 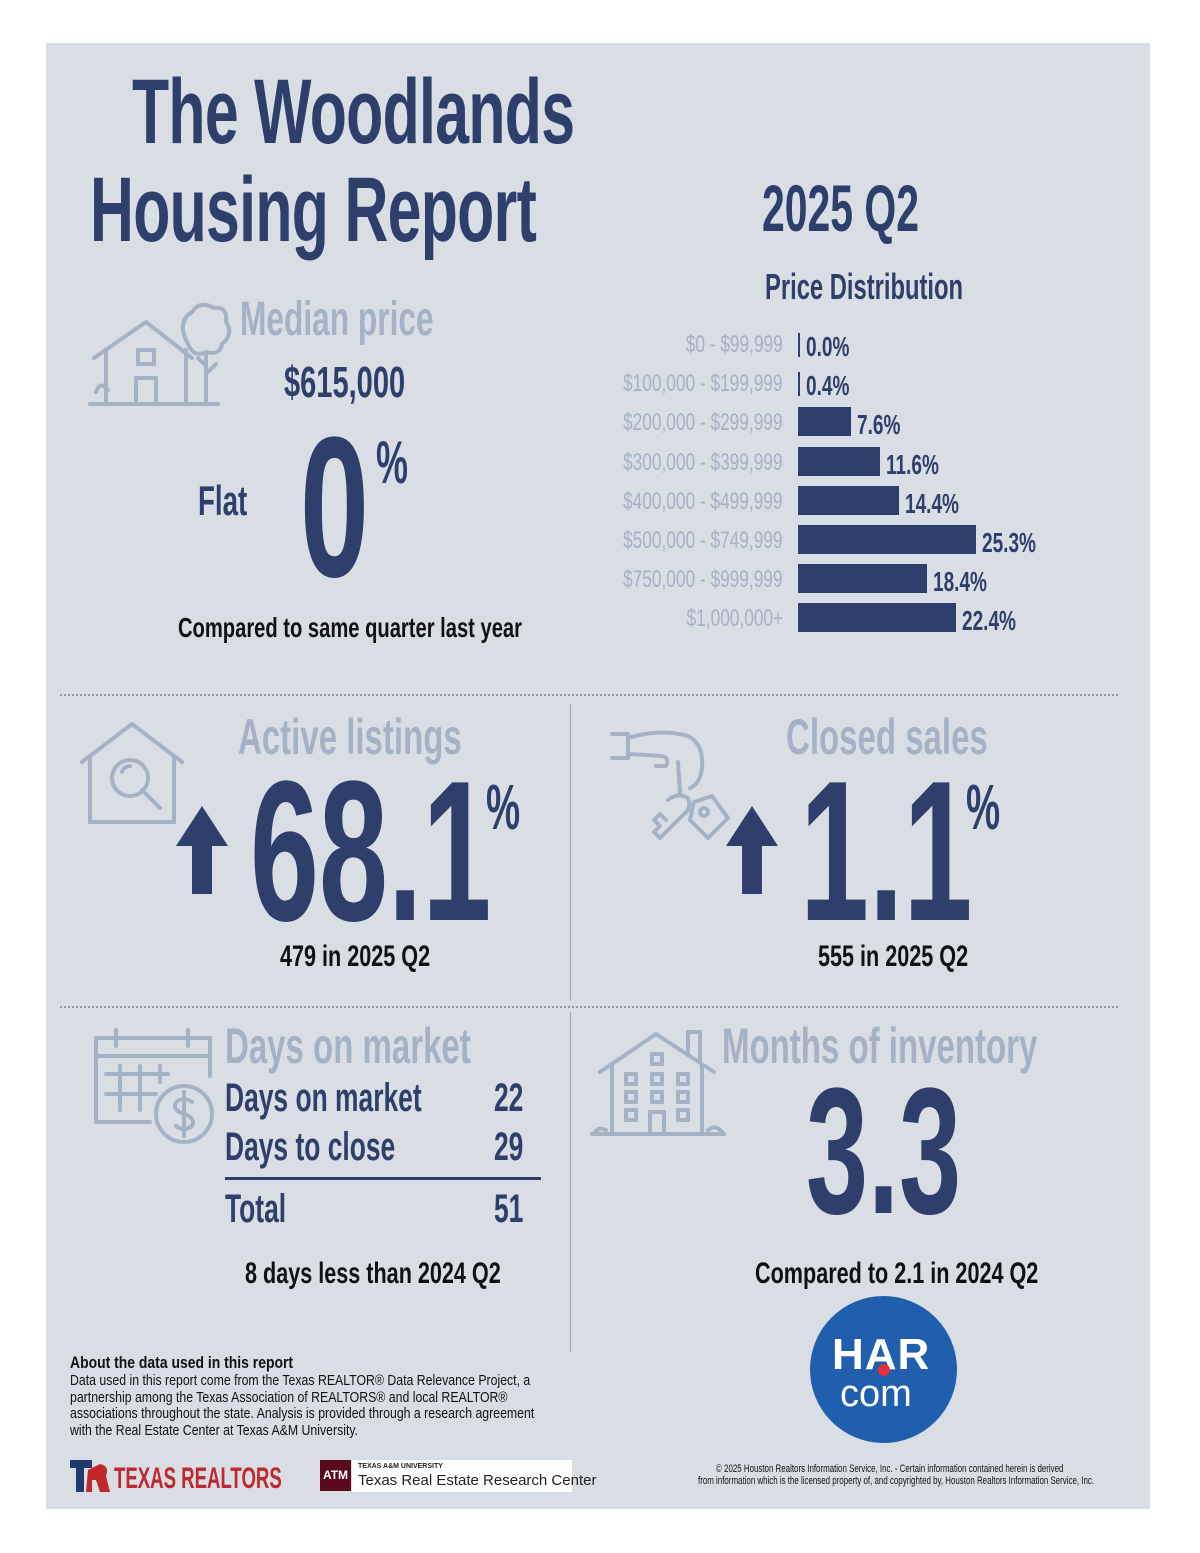 What do you see at coordinates (734, 619) in the screenshot?
I see `price-bucket-label: $1,000,000+` at bounding box center [734, 619].